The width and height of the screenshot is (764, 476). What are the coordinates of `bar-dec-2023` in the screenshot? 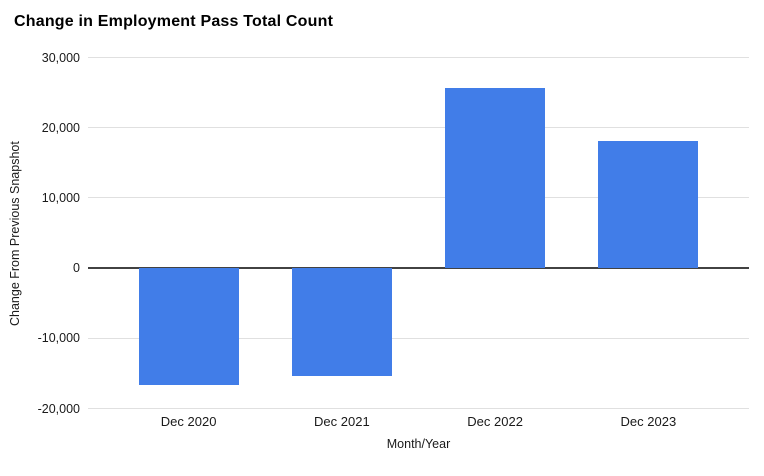 It's located at (648, 205).